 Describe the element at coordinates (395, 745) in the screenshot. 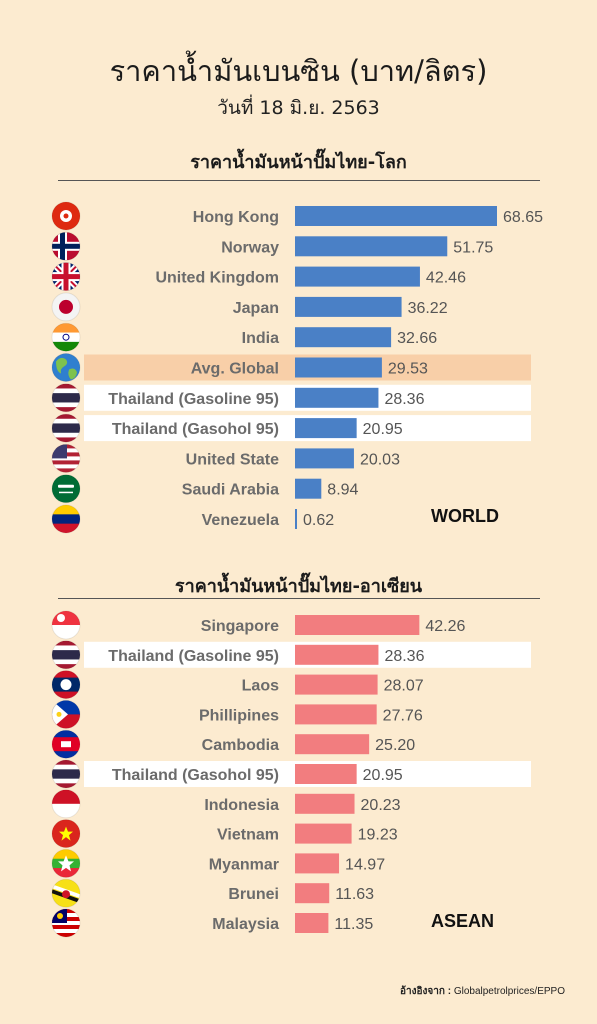

I see `asean-value-label: 25.20` at that location.